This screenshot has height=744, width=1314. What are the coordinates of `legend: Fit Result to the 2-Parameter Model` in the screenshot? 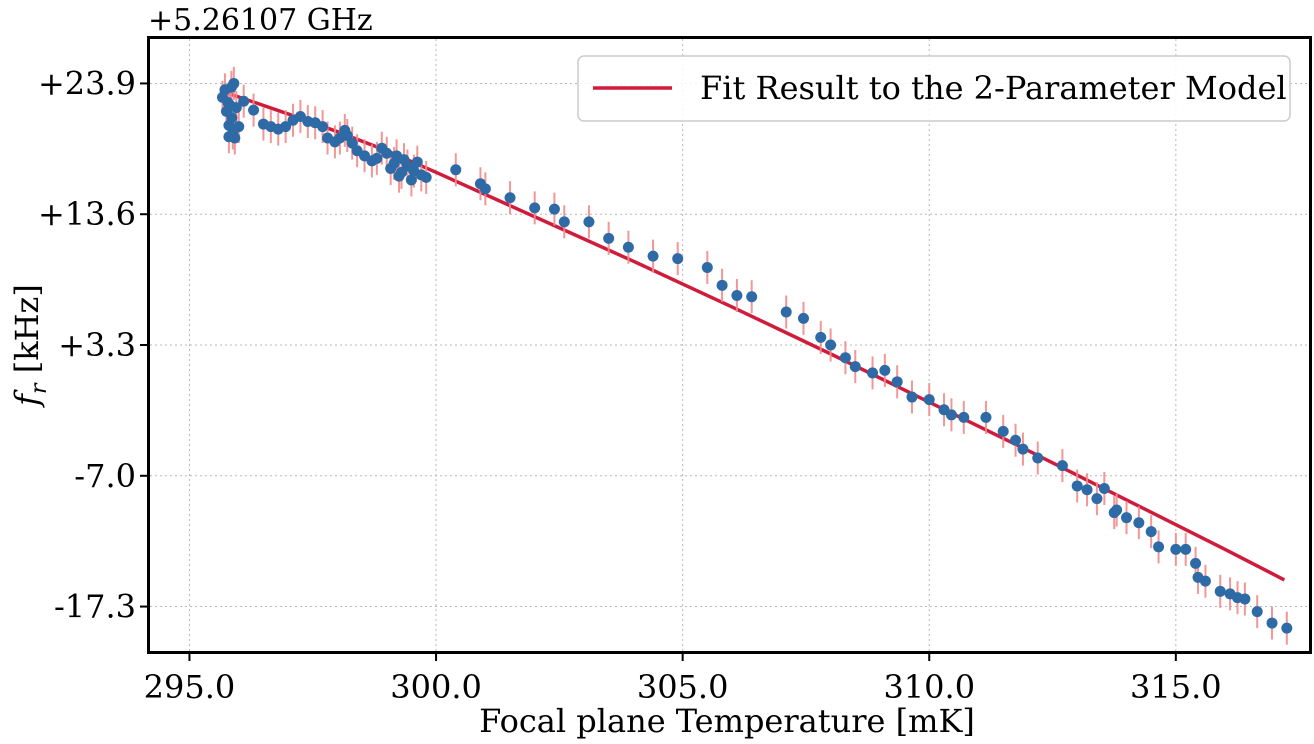 It's located at (934, 88).